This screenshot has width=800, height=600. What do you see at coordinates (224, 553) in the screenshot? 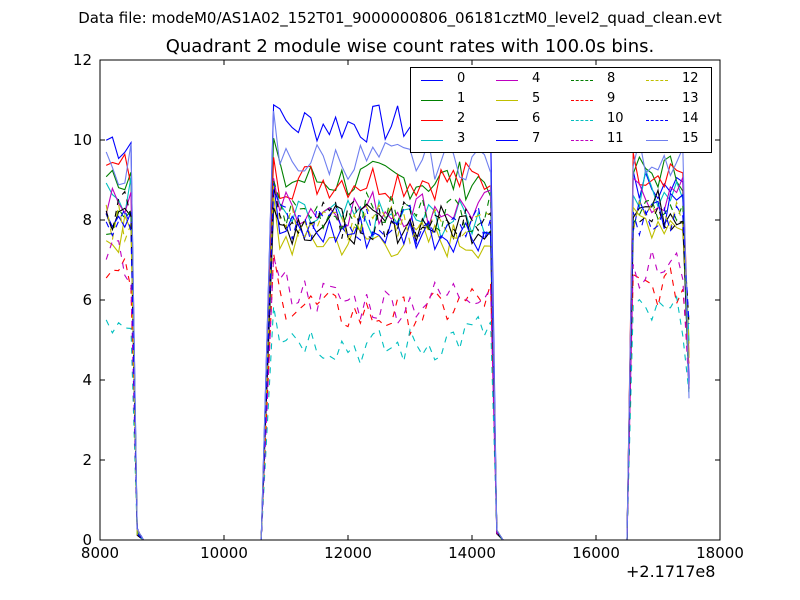
I see `x-tick-label: 10000` at bounding box center [224, 553].